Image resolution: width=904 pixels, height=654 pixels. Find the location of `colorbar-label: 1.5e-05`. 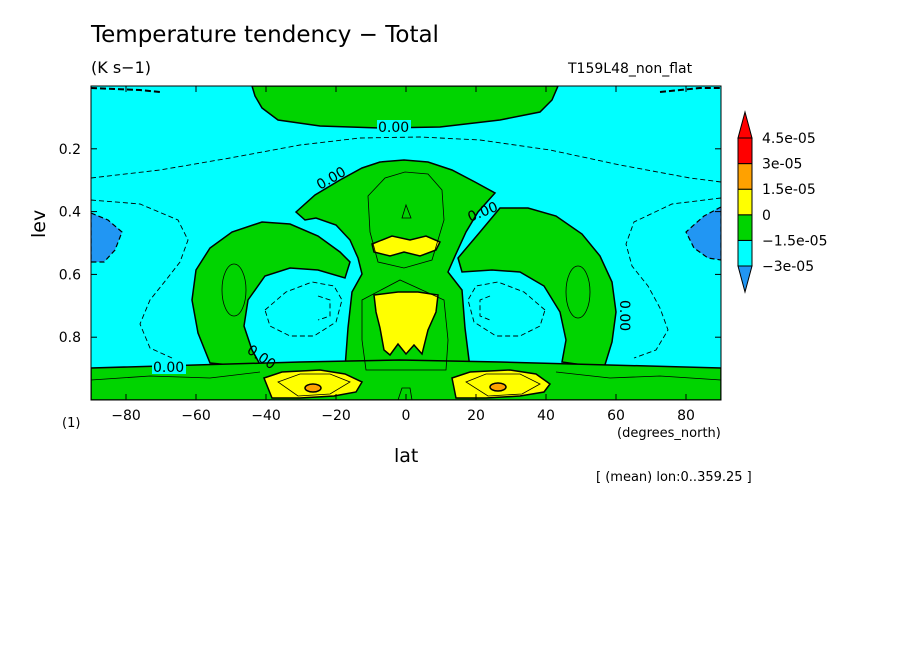

colorbar-label: 1.5e-05 is located at coordinates (789, 190).